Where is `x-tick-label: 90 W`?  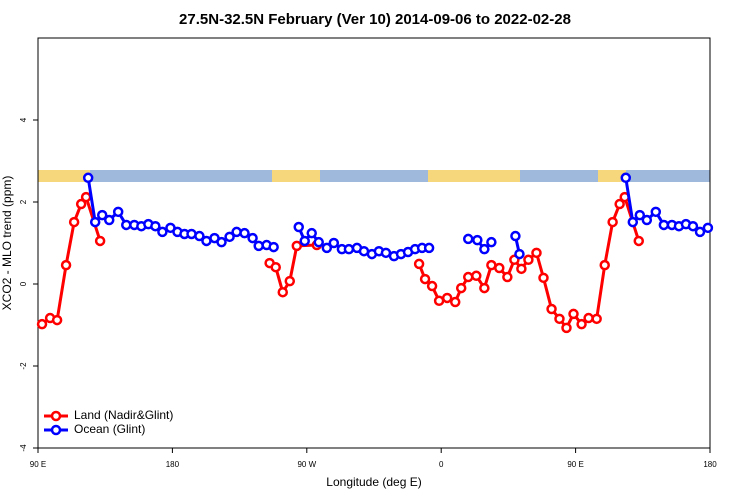
x-tick-label: 90 W is located at coordinates (306, 464).